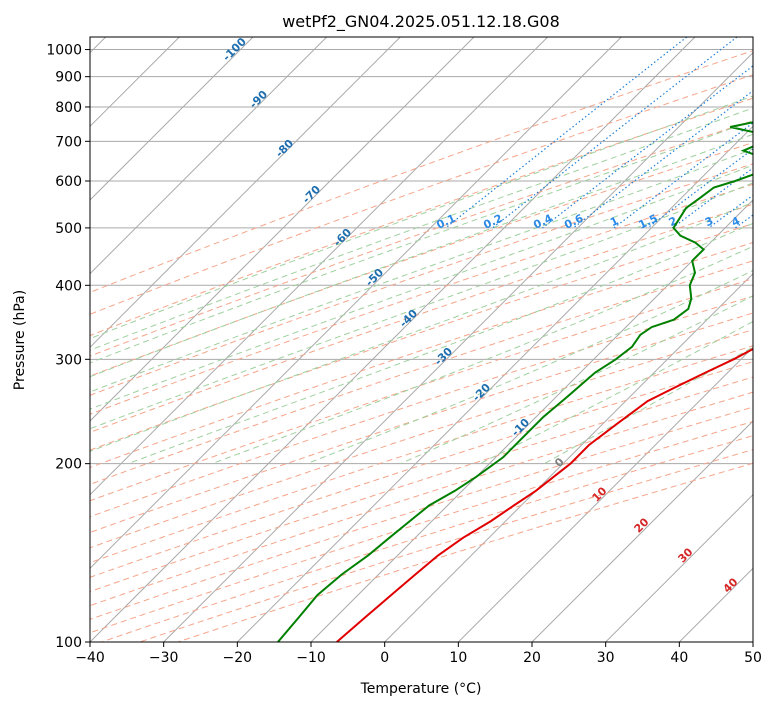 The height and width of the screenshot is (708, 775). I want to click on y-tick-label: 800, so click(68, 108).